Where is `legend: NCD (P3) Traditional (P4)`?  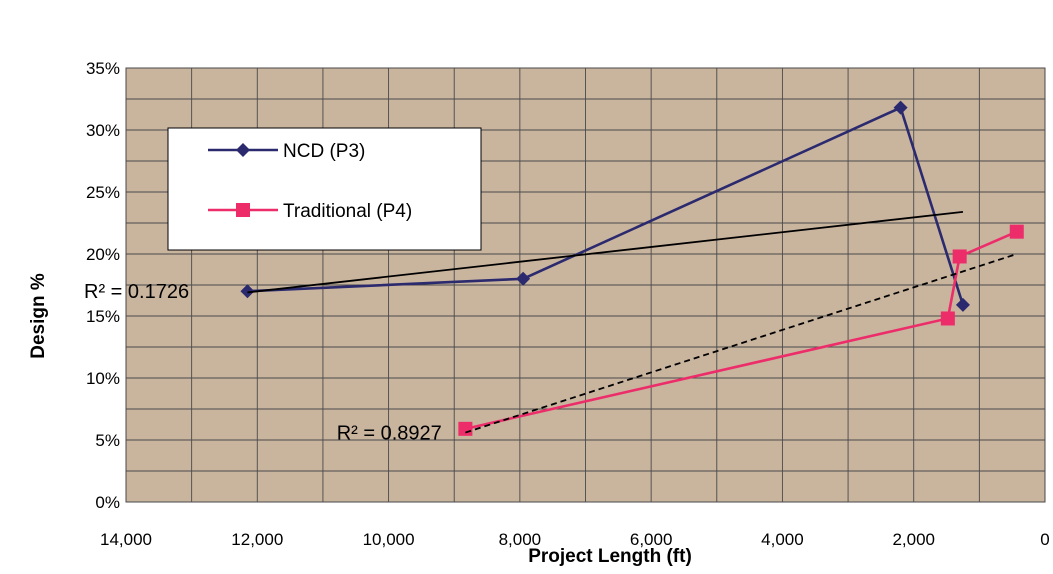
legend: NCD (P3) Traditional (P4) is located at coordinates (324, 189).